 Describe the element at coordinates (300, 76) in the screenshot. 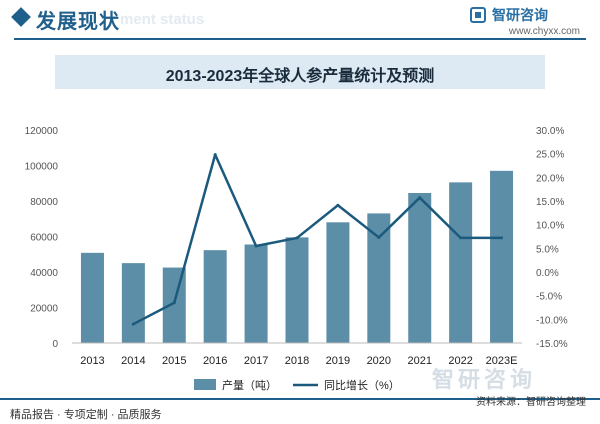

I see `chart-title: 2013-2023年全球人参产量统计及预测` at that location.